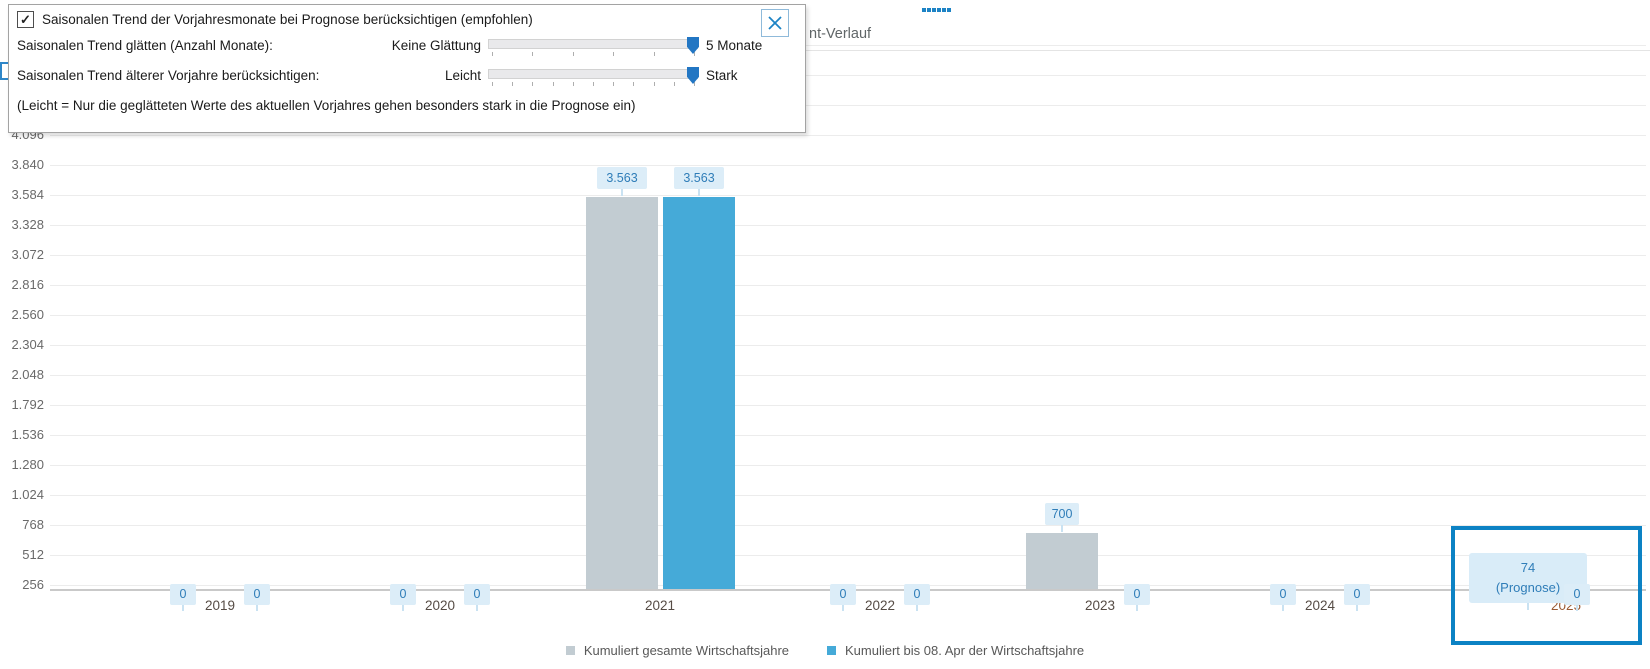 This screenshot has width=1650, height=669. Describe the element at coordinates (440, 605) in the screenshot. I see `x-axis-year-label: 2020` at that location.